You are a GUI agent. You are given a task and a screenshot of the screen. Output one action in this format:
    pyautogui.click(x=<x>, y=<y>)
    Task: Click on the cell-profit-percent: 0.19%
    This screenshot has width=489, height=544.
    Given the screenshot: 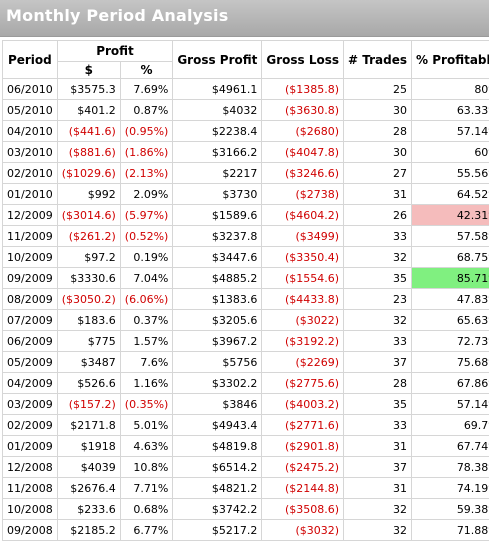 What is the action you would take?
    pyautogui.click(x=146, y=257)
    